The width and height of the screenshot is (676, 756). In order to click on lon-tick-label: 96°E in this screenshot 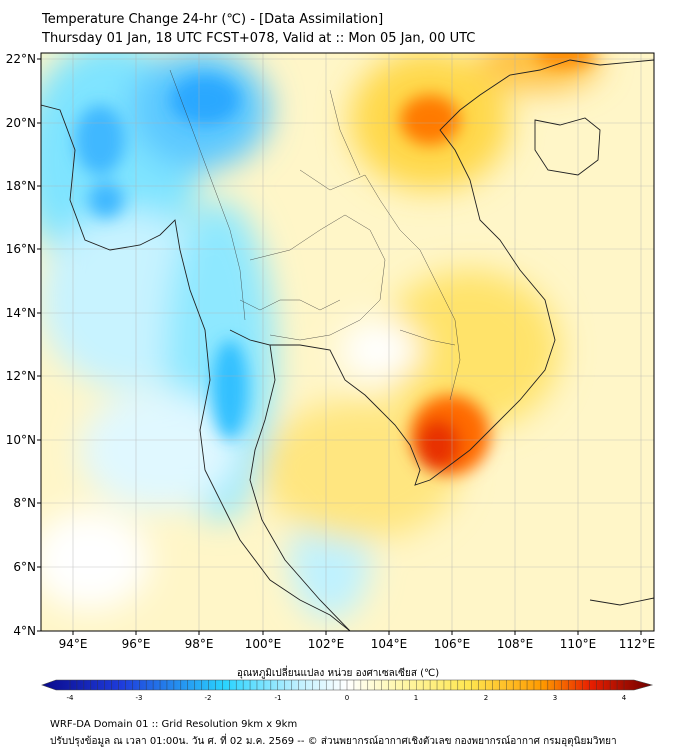, I will do `click(136, 644)`.